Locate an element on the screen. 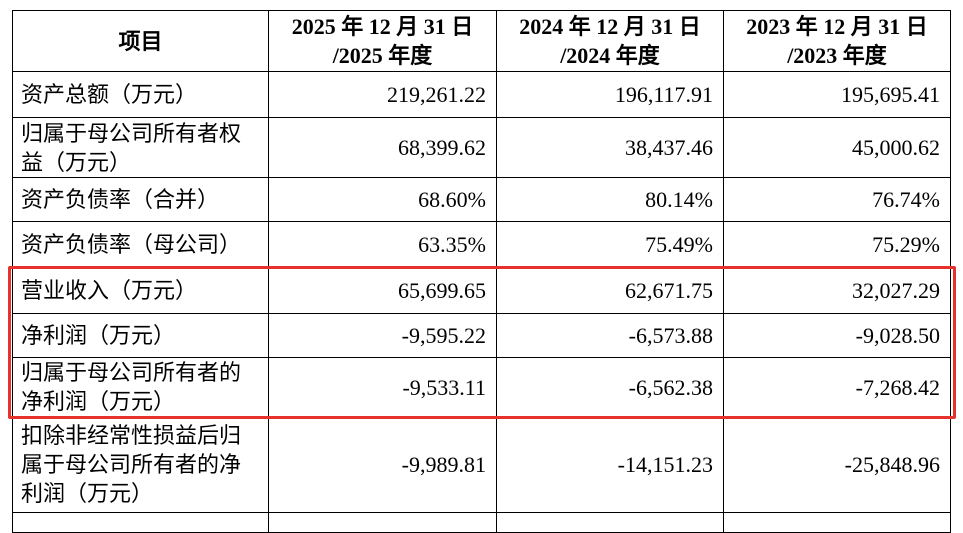  value-cell: -9,595.22 is located at coordinates (382, 335).